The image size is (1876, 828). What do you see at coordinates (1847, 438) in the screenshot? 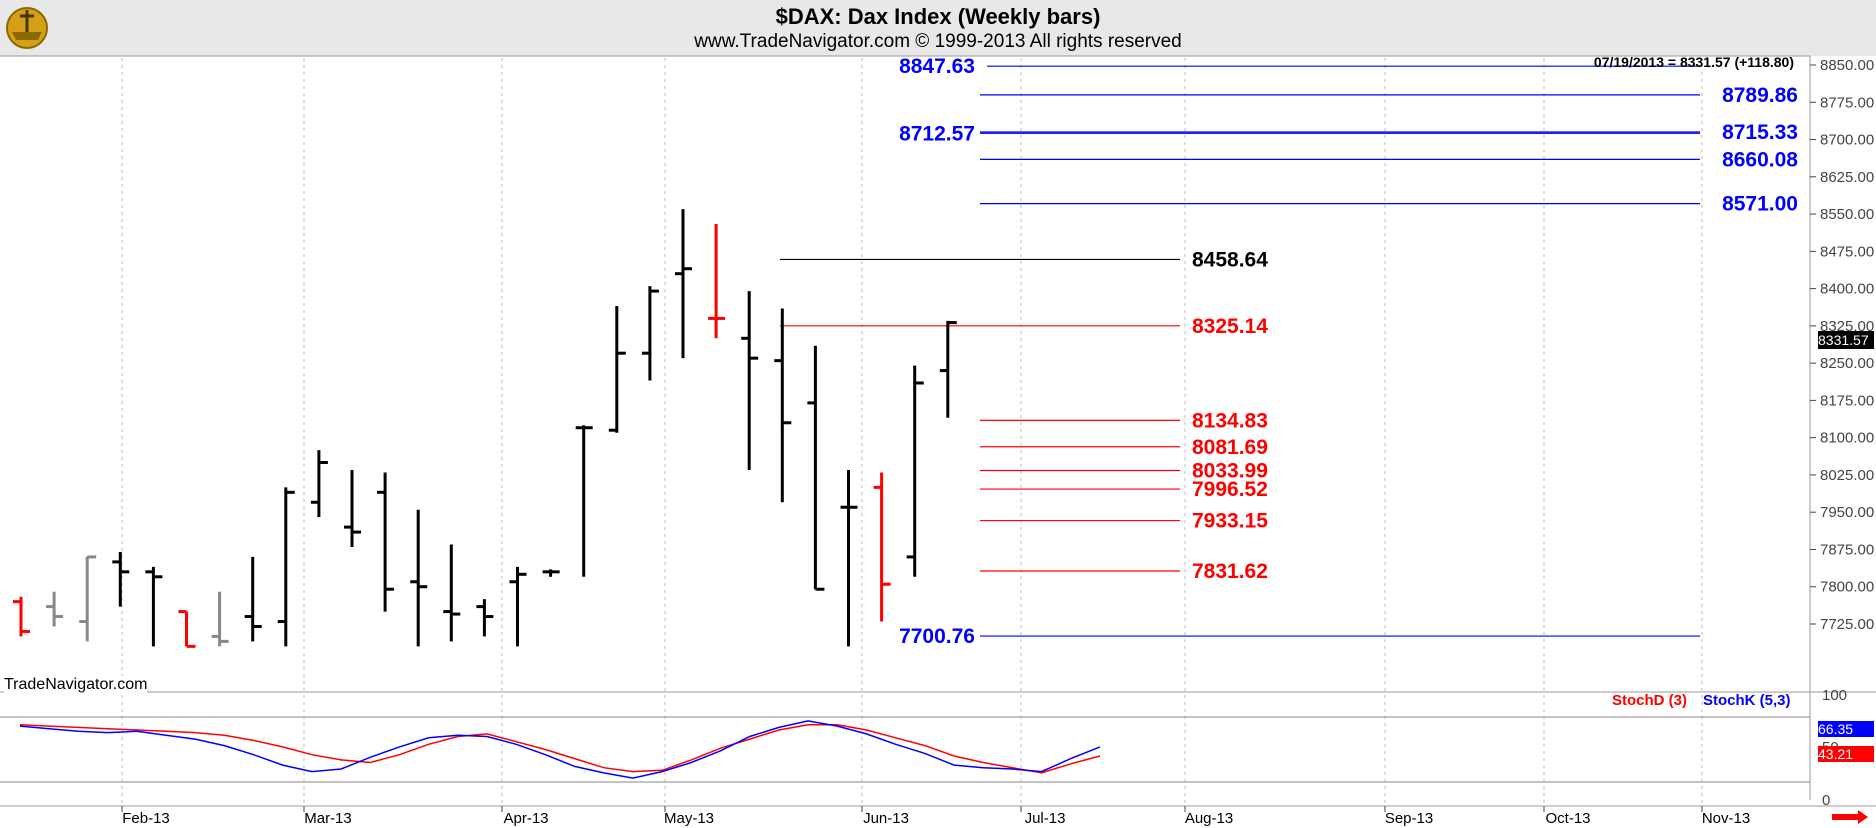
I see `price-tick-label: 8100.00` at bounding box center [1847, 438].